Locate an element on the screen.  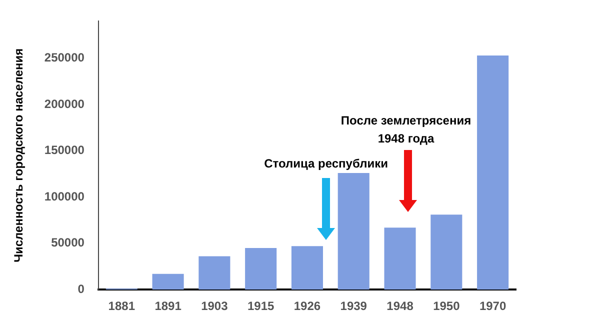
y-axis-title: Численность городского населения is located at coordinates (19, 155).